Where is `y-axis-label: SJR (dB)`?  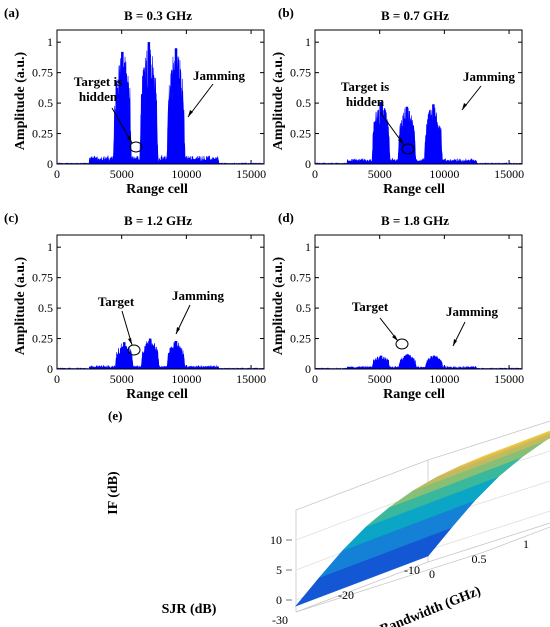
y-axis-label: SJR (dB) is located at coordinates (189, 609).